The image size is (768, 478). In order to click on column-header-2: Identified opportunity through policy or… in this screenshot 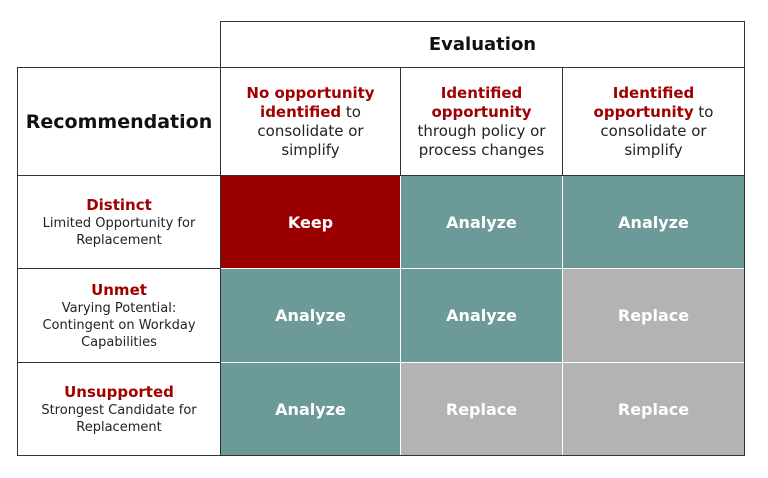, I will do `click(481, 121)`.